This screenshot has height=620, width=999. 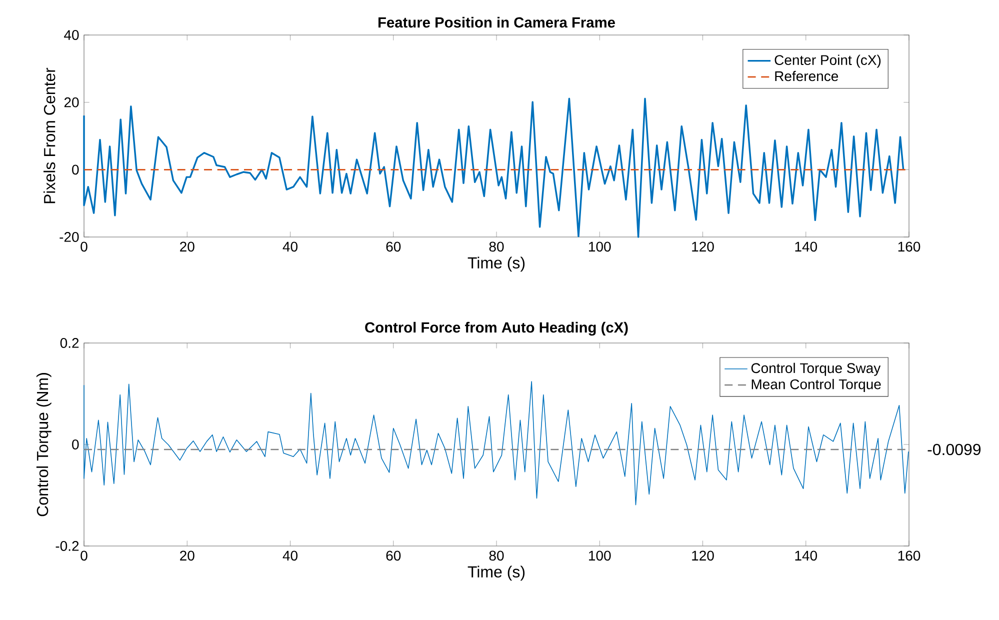 What do you see at coordinates (816, 369) in the screenshot?
I see `legend-label: Control Torque Sway` at bounding box center [816, 369].